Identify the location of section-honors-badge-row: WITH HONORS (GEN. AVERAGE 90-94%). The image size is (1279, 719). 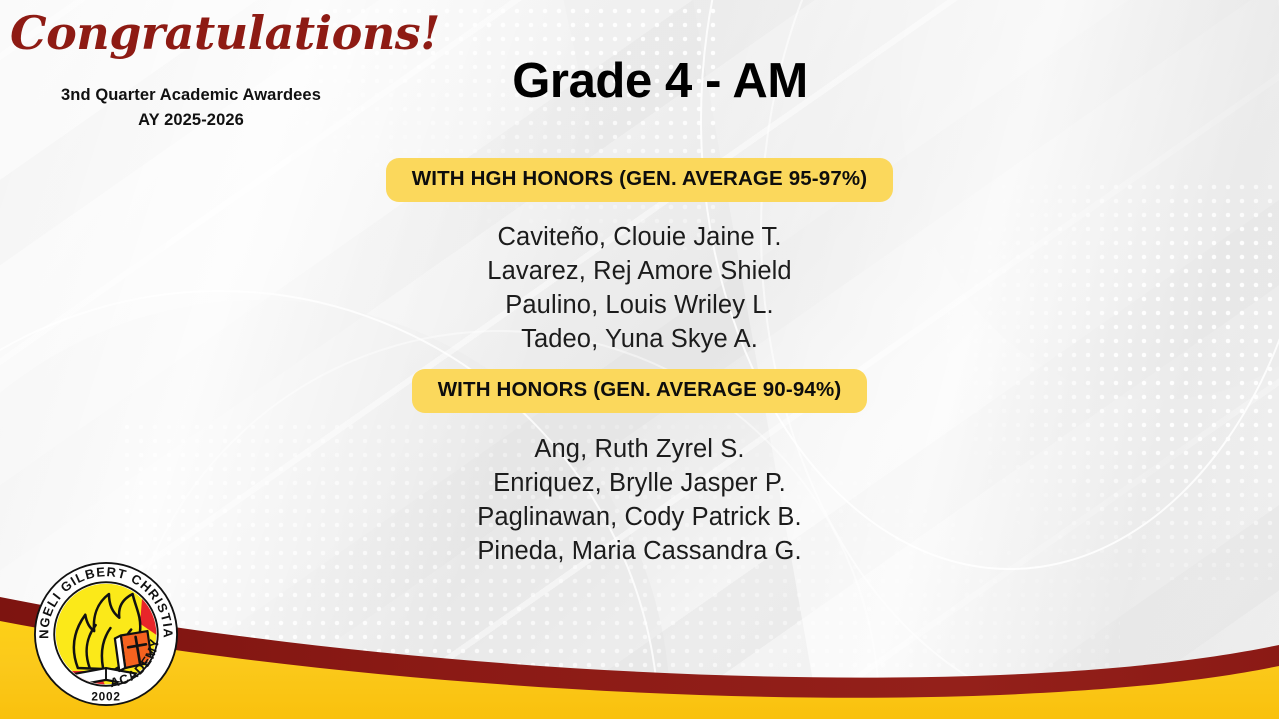
(639, 391).